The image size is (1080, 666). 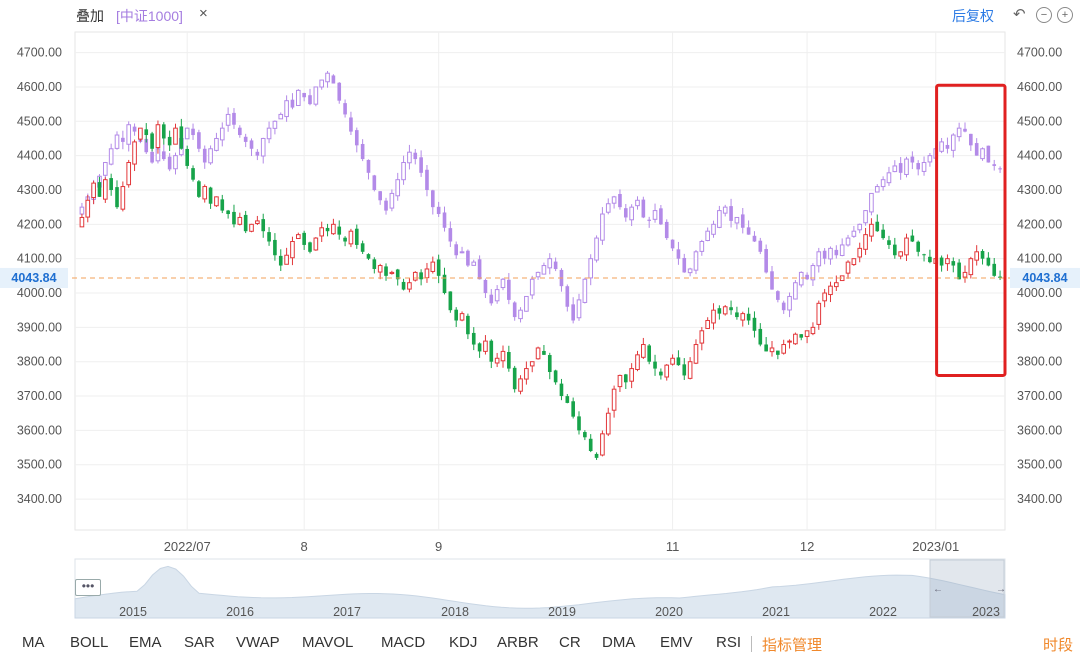 What do you see at coordinates (751, 644) in the screenshot?
I see `indicator-separator` at bounding box center [751, 644].